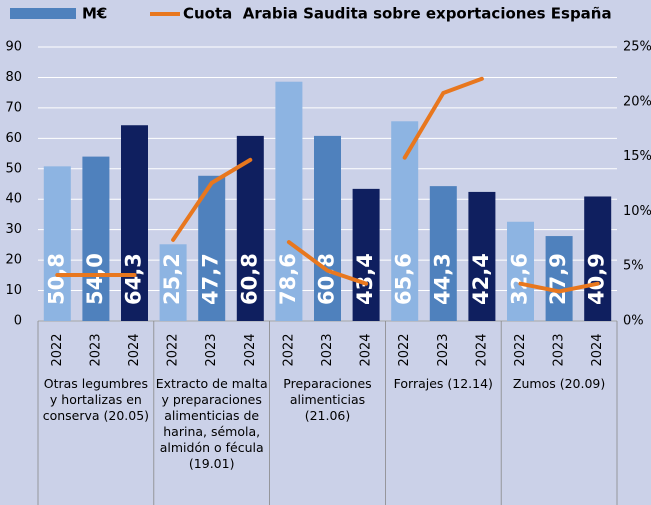 Image resolution: width=651 pixels, height=505 pixels. I want to click on value-label: 64,3, so click(134, 279).